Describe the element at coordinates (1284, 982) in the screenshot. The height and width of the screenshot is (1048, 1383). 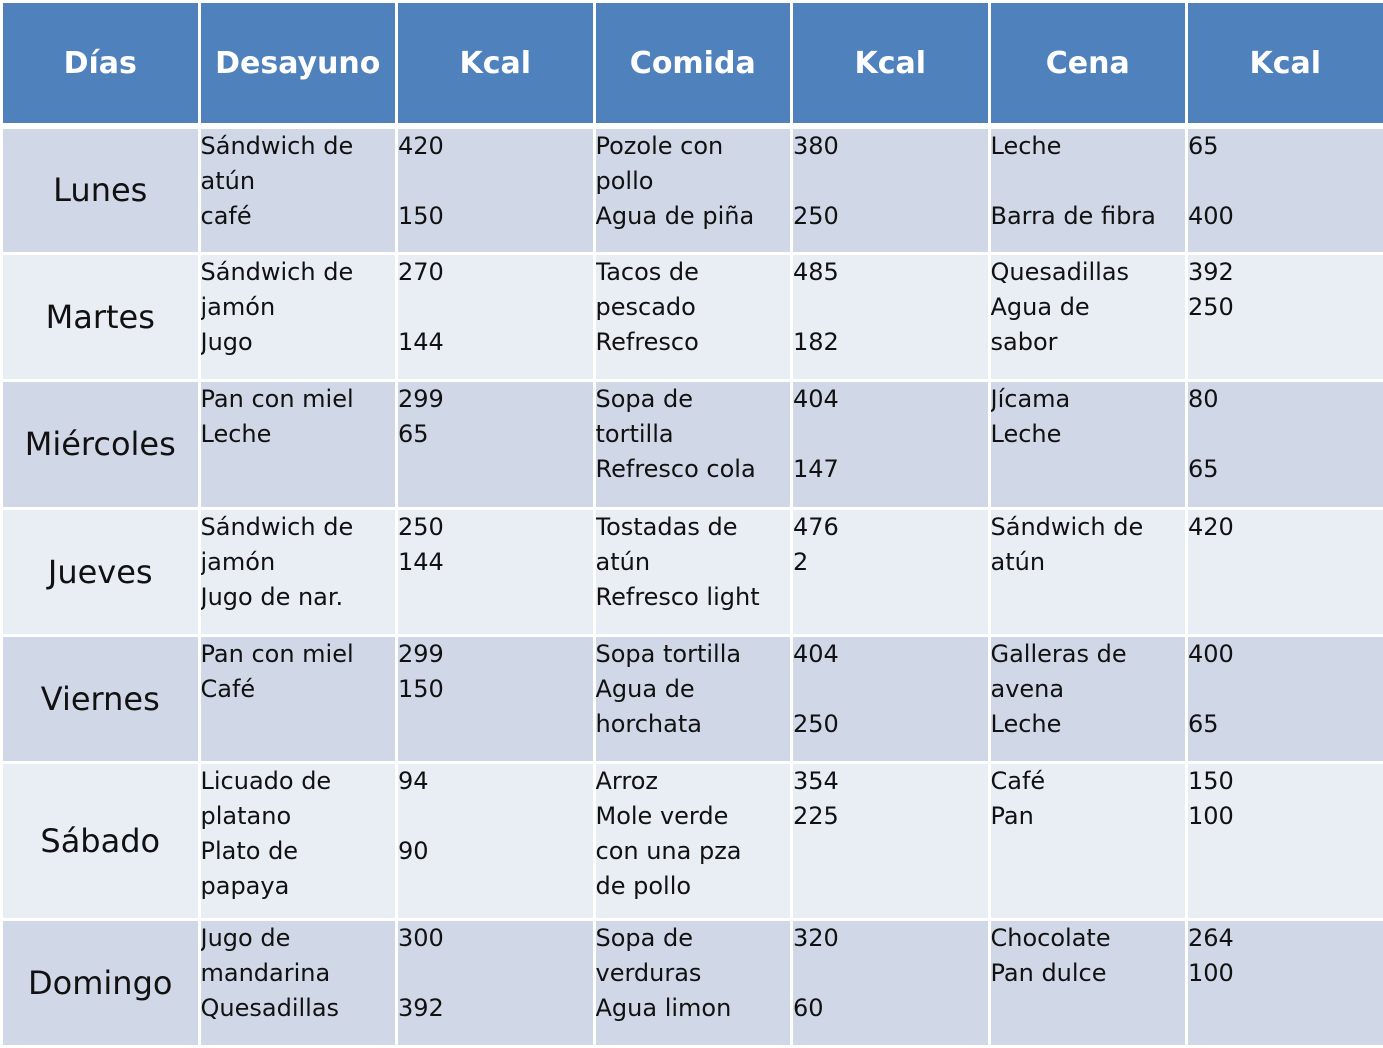
I see `dinner-kcal-cell: 264 100` at that location.